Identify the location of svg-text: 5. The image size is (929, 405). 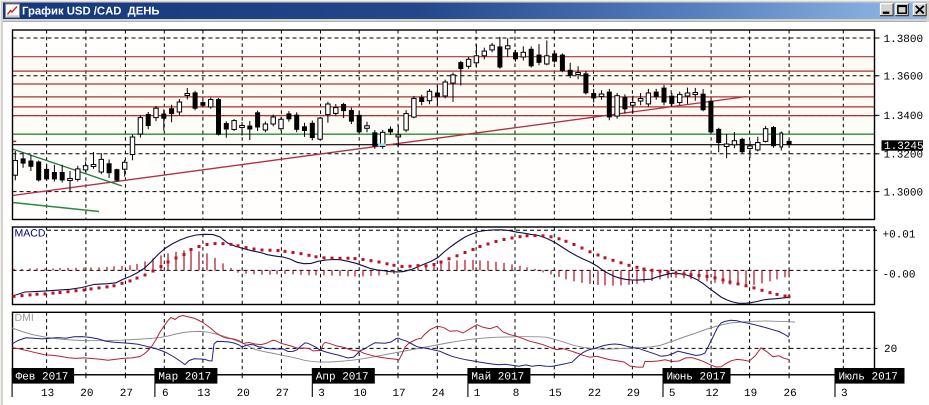
(672, 394).